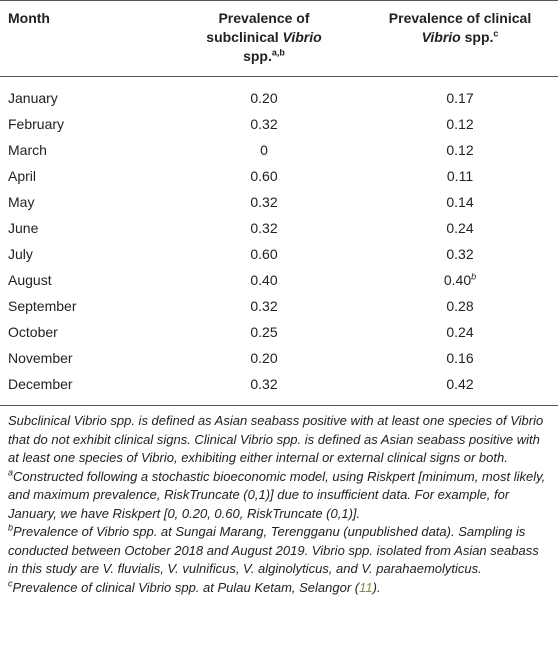  What do you see at coordinates (83, 228) in the screenshot?
I see `table-cell: June` at bounding box center [83, 228].